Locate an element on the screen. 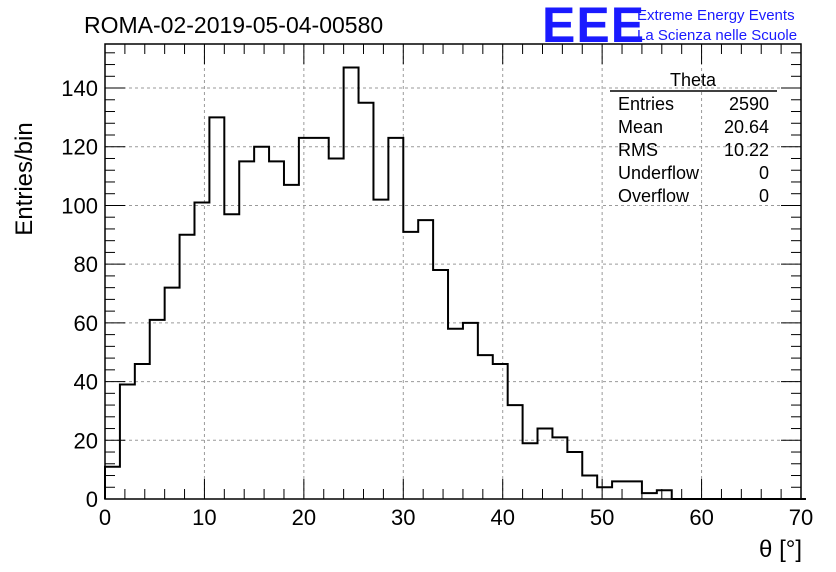 Image resolution: width=836 pixels, height=572 pixels. y-tick-label: 140 is located at coordinates (79, 88).